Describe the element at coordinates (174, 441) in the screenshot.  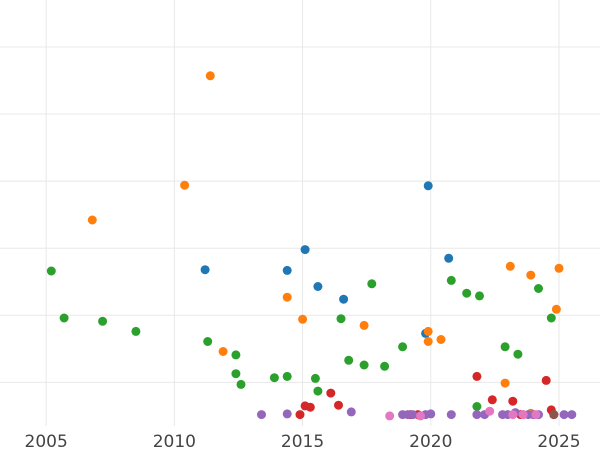
I see `x-tick-label: 2010` at that location.